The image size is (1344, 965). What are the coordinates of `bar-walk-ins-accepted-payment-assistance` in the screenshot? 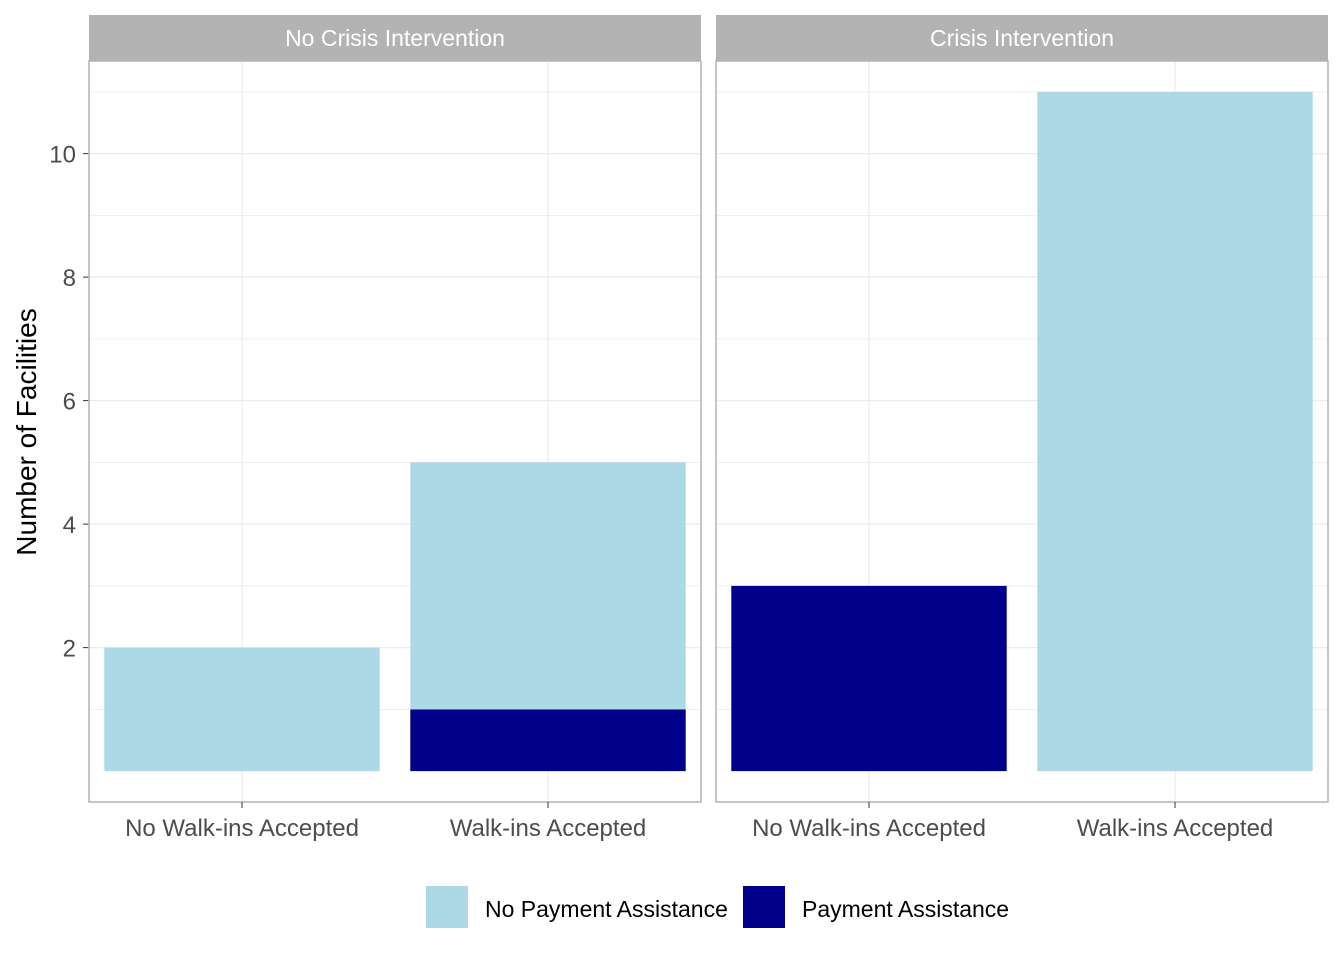 It's located at (548, 740).